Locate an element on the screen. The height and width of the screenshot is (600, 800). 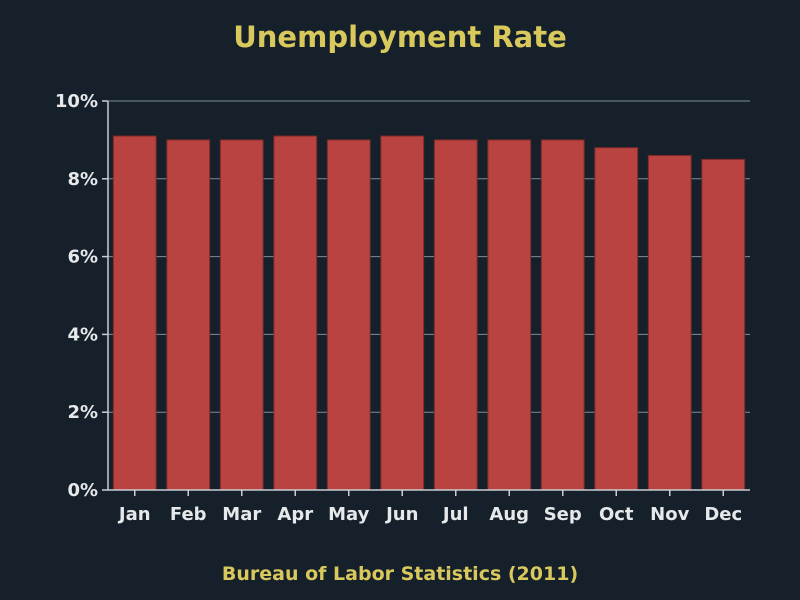
bar-oct is located at coordinates (616, 319).